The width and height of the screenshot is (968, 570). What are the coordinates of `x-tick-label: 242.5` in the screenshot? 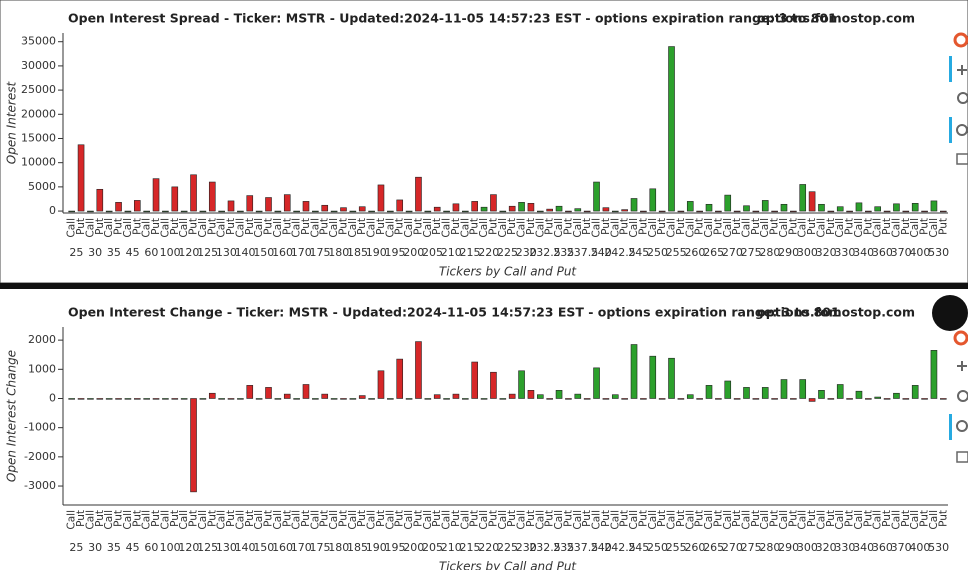 It's located at (620, 252).